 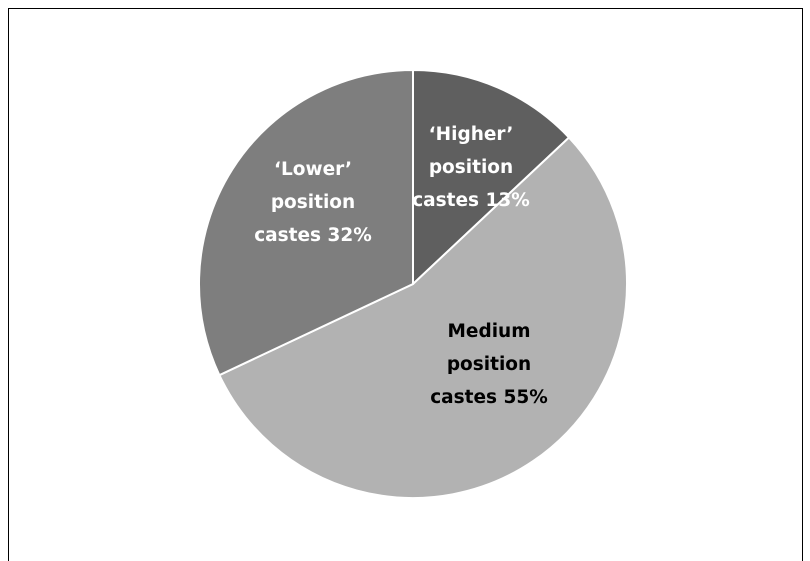 What do you see at coordinates (489, 397) in the screenshot?
I see `slice-label-line: castes 55%` at bounding box center [489, 397].